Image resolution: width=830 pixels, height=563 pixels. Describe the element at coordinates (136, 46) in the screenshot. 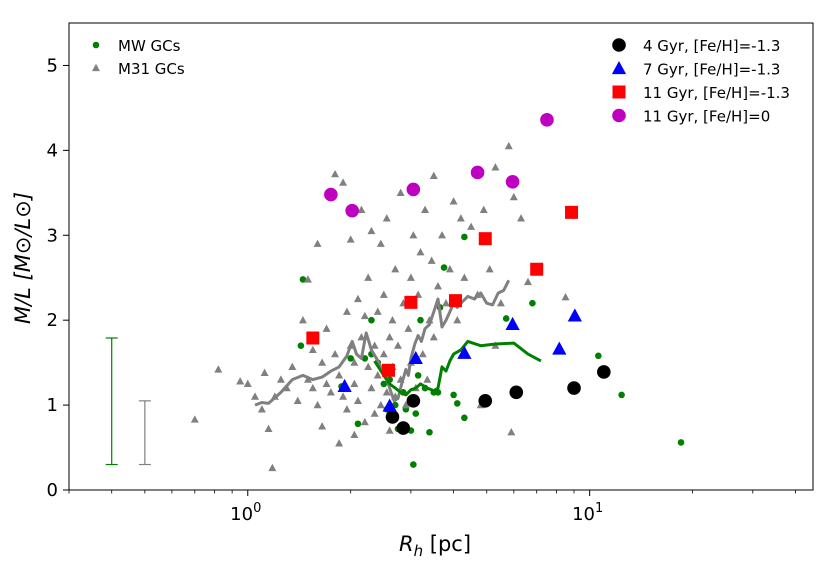

I see `legend-left-mw-gcs: MW GCs` at that location.